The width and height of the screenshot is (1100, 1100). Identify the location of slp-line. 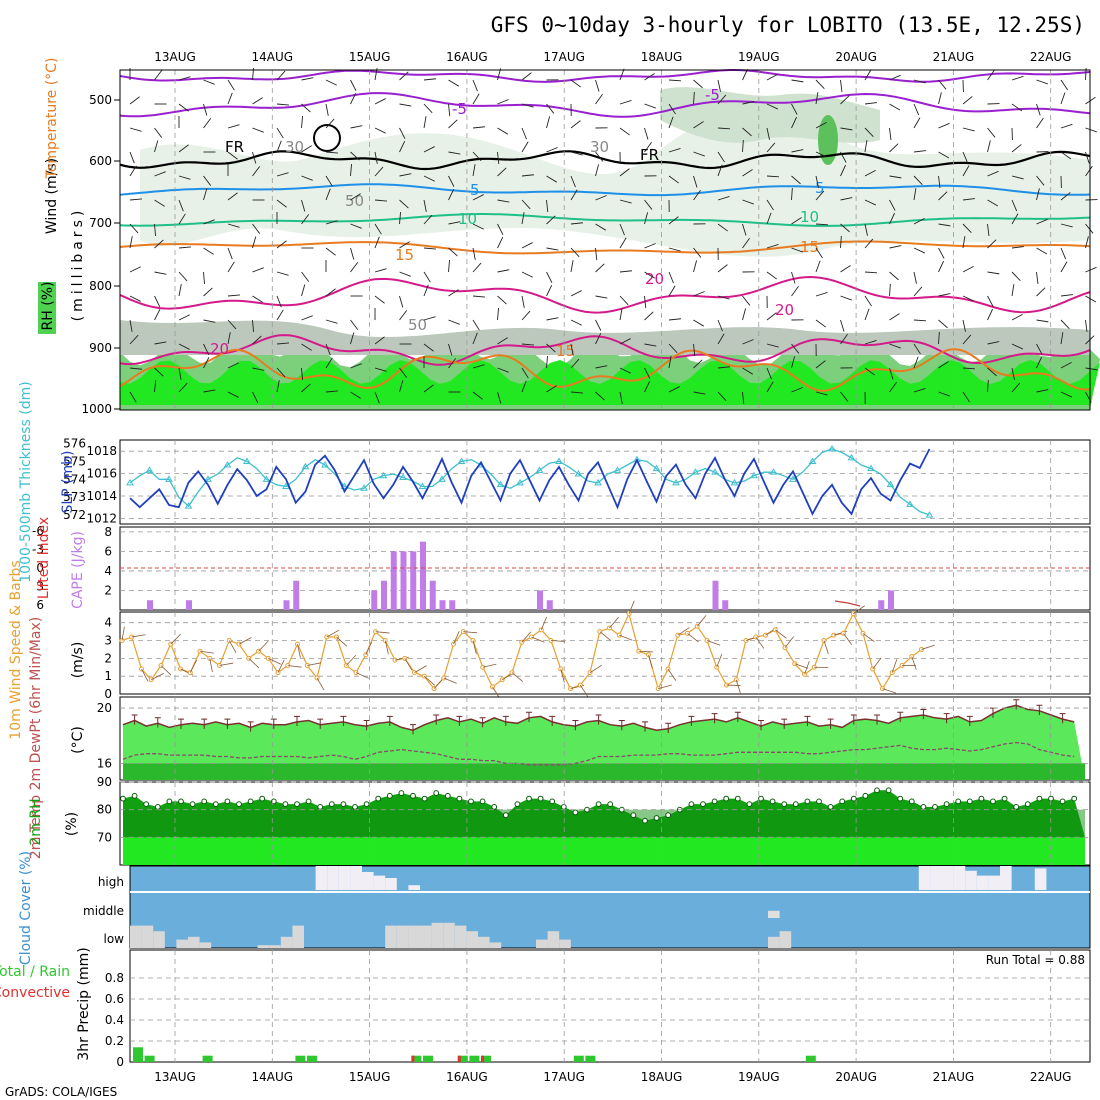
(530, 482).